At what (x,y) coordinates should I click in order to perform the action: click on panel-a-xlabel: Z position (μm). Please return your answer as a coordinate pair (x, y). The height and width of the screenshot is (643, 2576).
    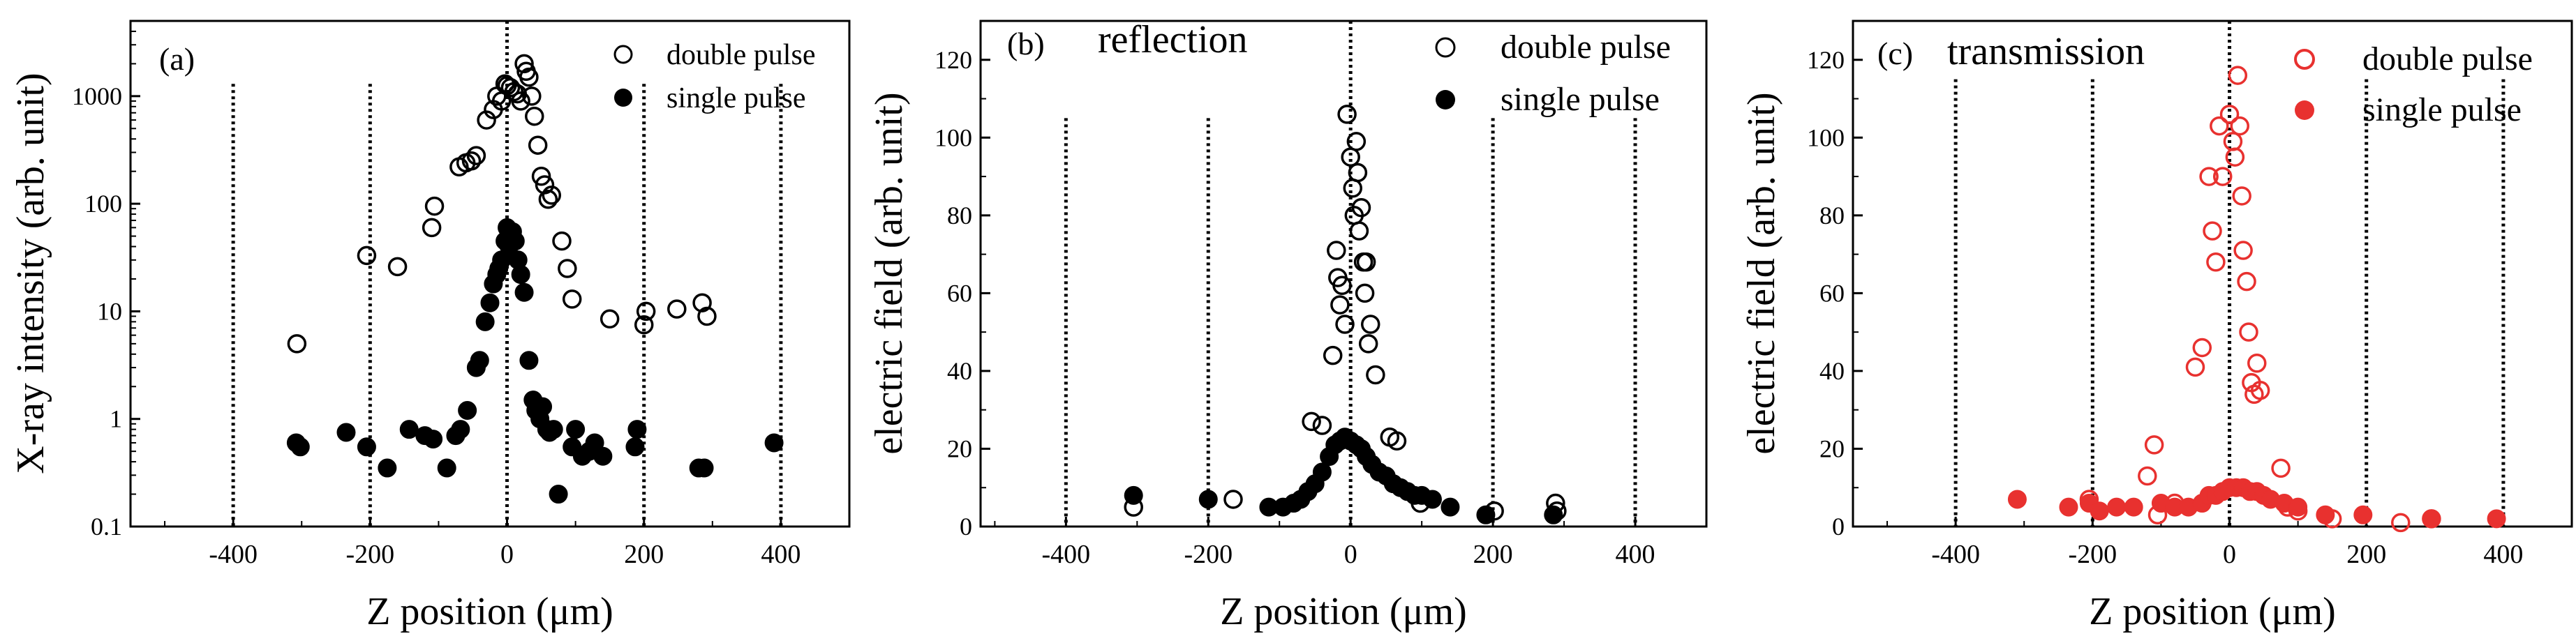
    Looking at the image, I should click on (489, 611).